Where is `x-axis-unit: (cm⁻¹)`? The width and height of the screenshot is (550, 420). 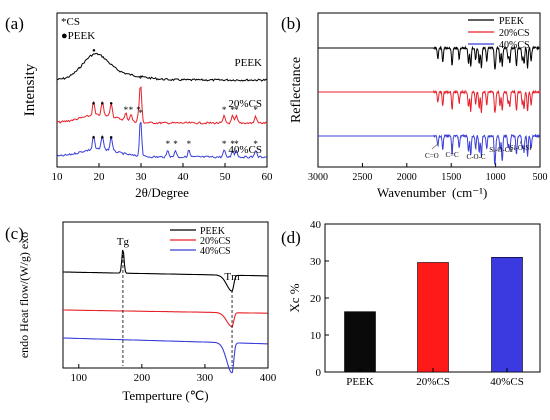
x-axis-unit: (cm⁻¹) is located at coordinates (469, 192).